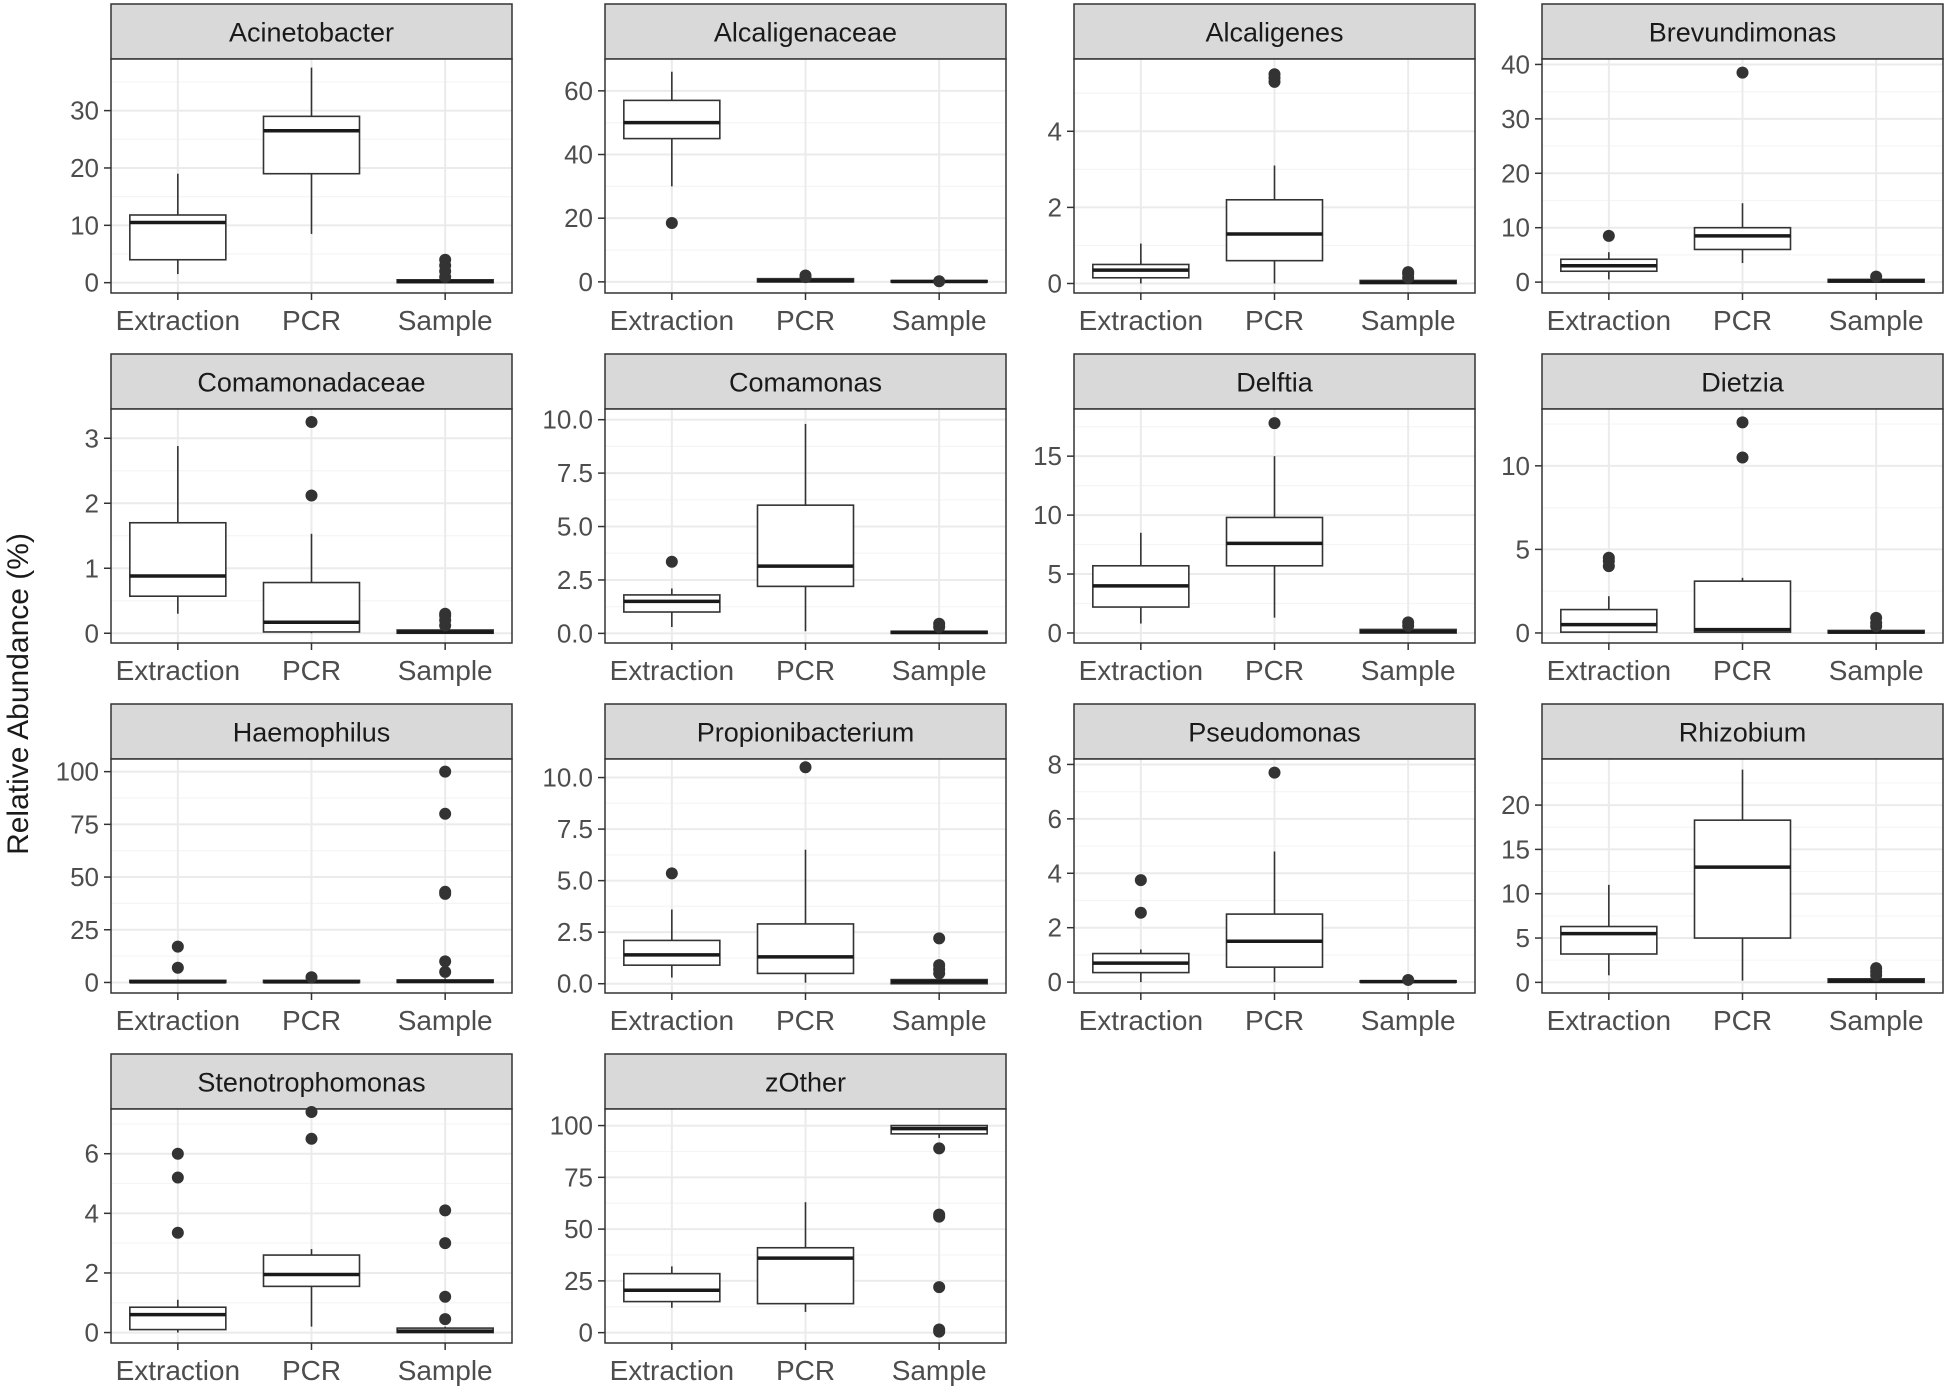  I want to click on facet-title: Haemophilus, so click(312, 733).